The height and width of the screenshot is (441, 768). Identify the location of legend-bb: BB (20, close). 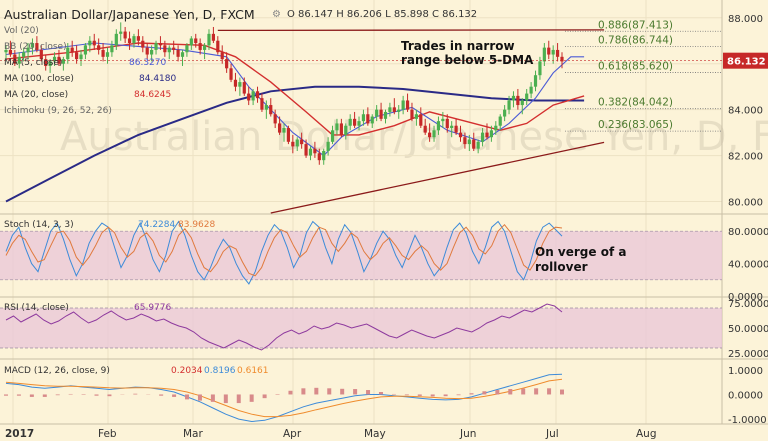
(35, 47).